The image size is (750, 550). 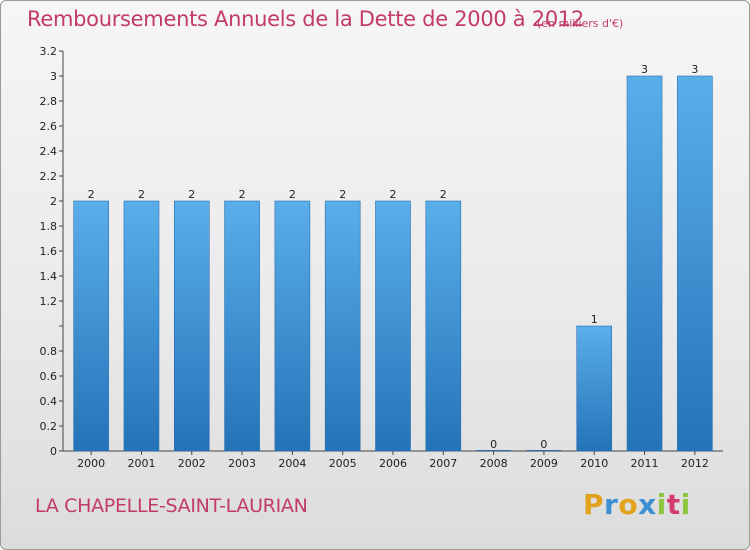 What do you see at coordinates (53, 201) in the screenshot?
I see `y-tick-label: 2` at bounding box center [53, 201].